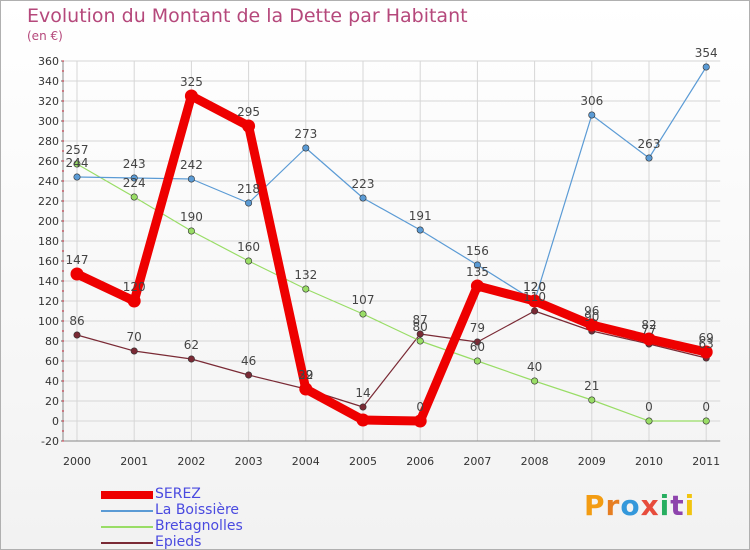  What do you see at coordinates (197, 510) in the screenshot?
I see `legend-label: La Boissière` at bounding box center [197, 510].